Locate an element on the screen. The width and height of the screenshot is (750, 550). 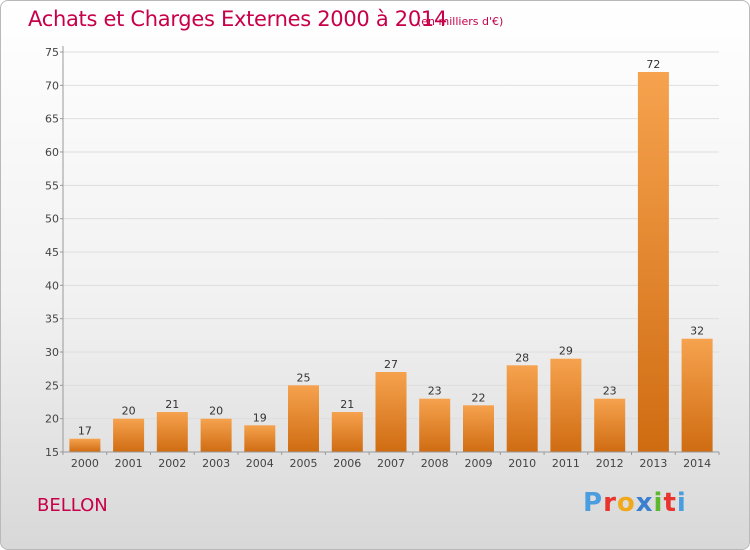
y-tick-label: 35 is located at coordinates (52, 319).